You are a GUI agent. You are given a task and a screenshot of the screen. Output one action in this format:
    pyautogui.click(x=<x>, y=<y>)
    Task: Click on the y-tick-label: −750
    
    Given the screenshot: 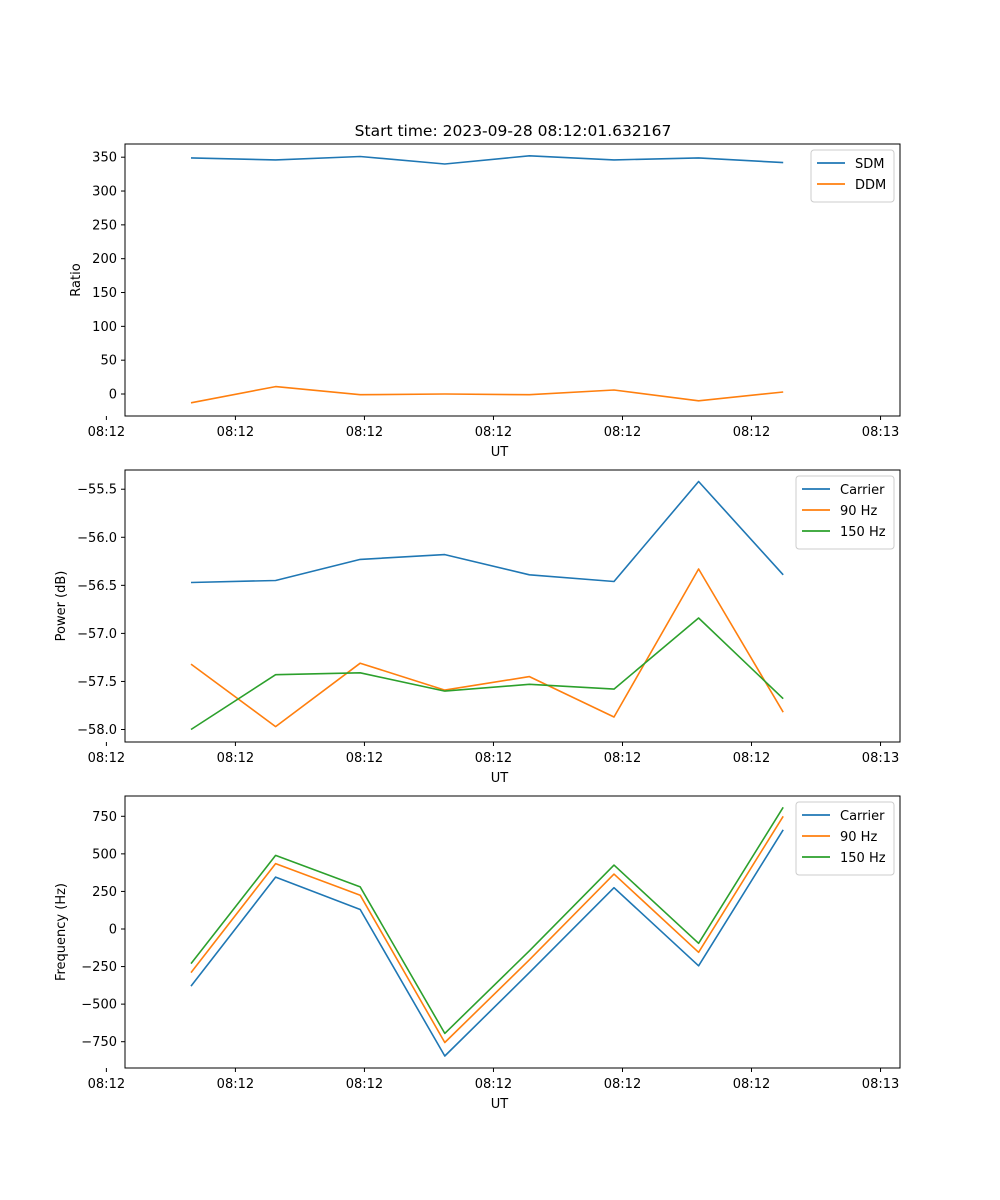 What is the action you would take?
    pyautogui.click(x=99, y=1042)
    